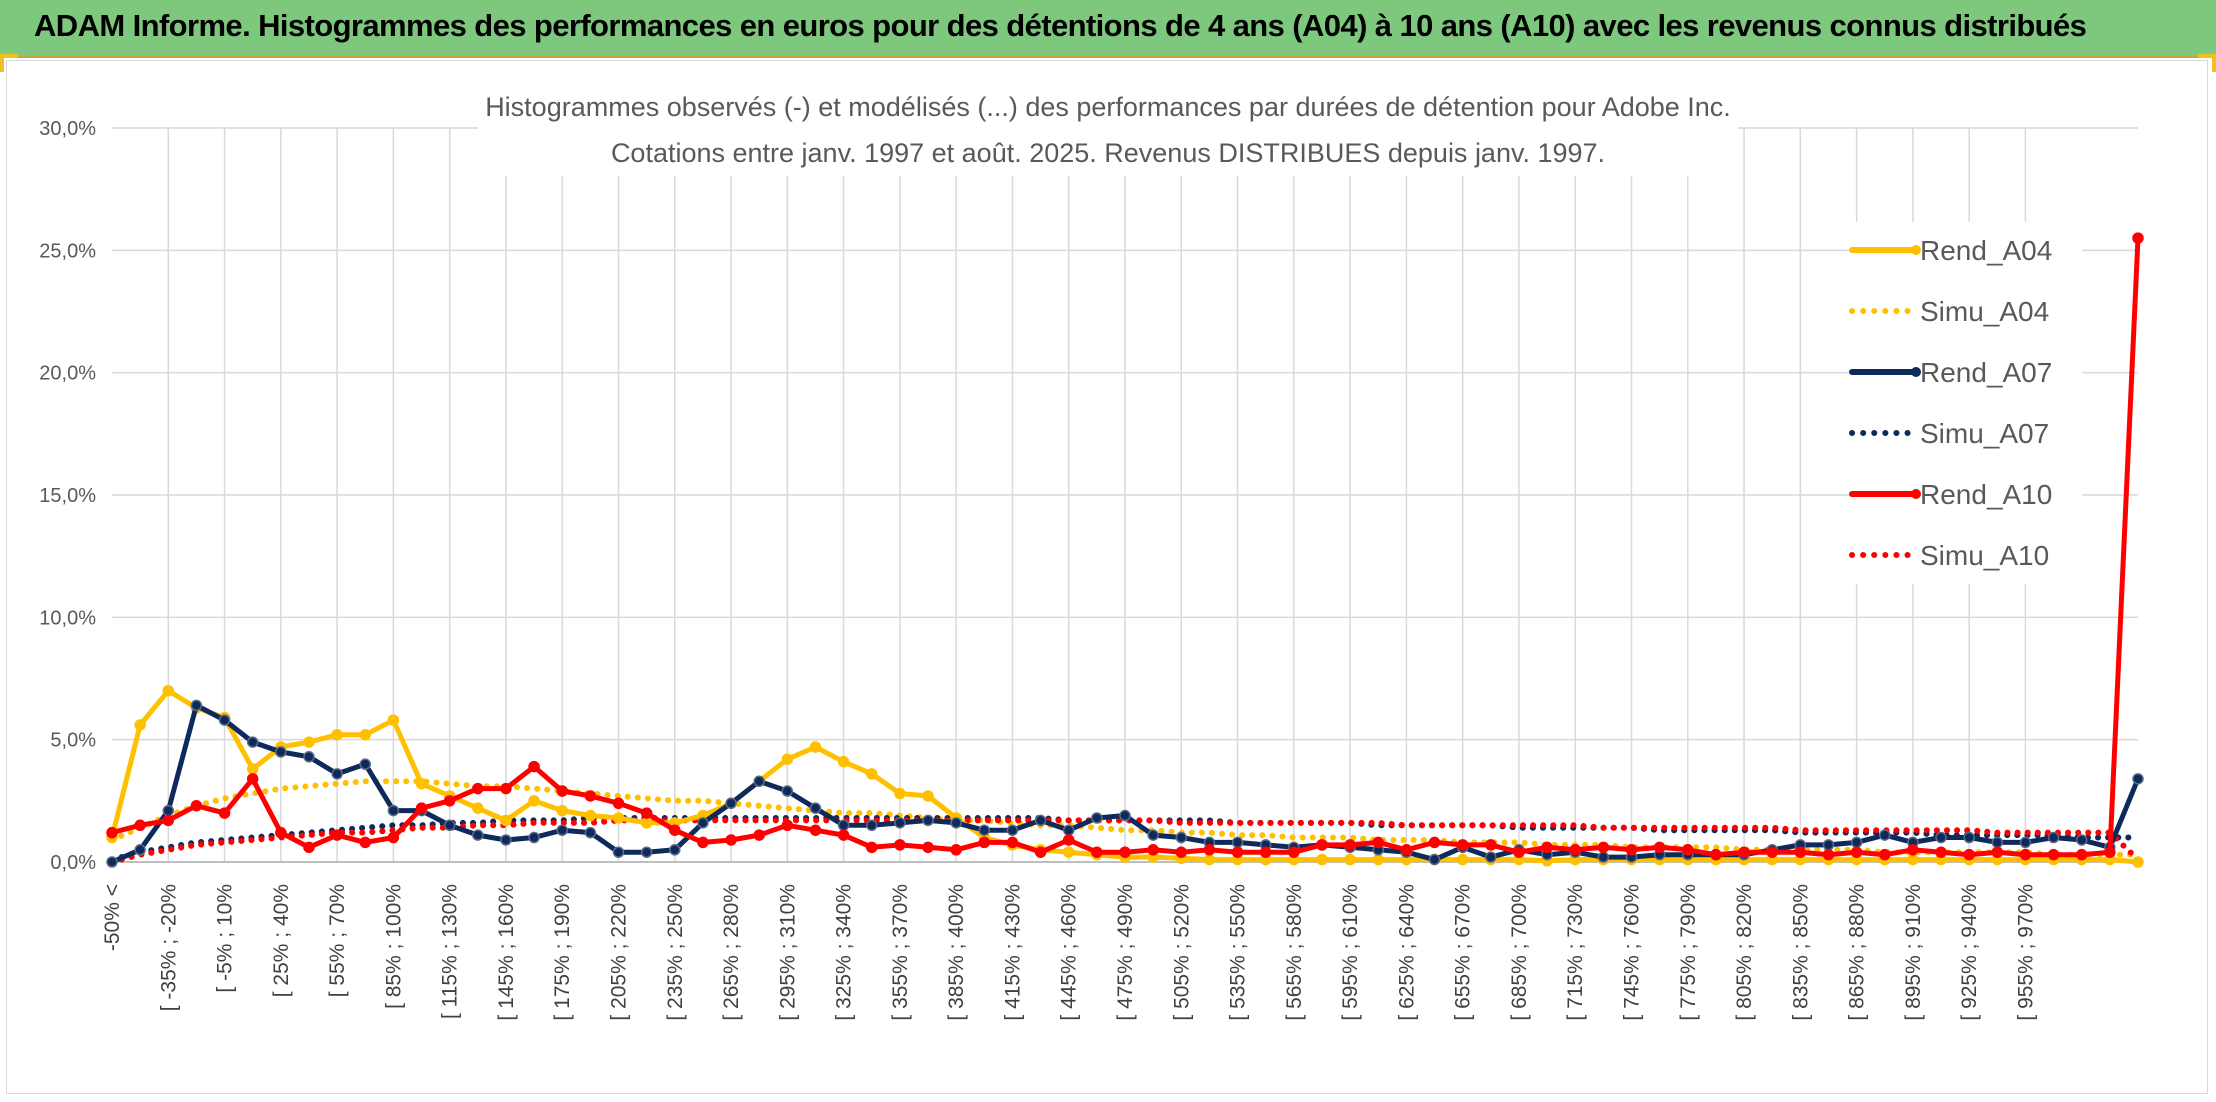  Describe the element at coordinates (1913, 952) in the screenshot. I see `x-tick-label: [ 895% ; 910%` at that location.